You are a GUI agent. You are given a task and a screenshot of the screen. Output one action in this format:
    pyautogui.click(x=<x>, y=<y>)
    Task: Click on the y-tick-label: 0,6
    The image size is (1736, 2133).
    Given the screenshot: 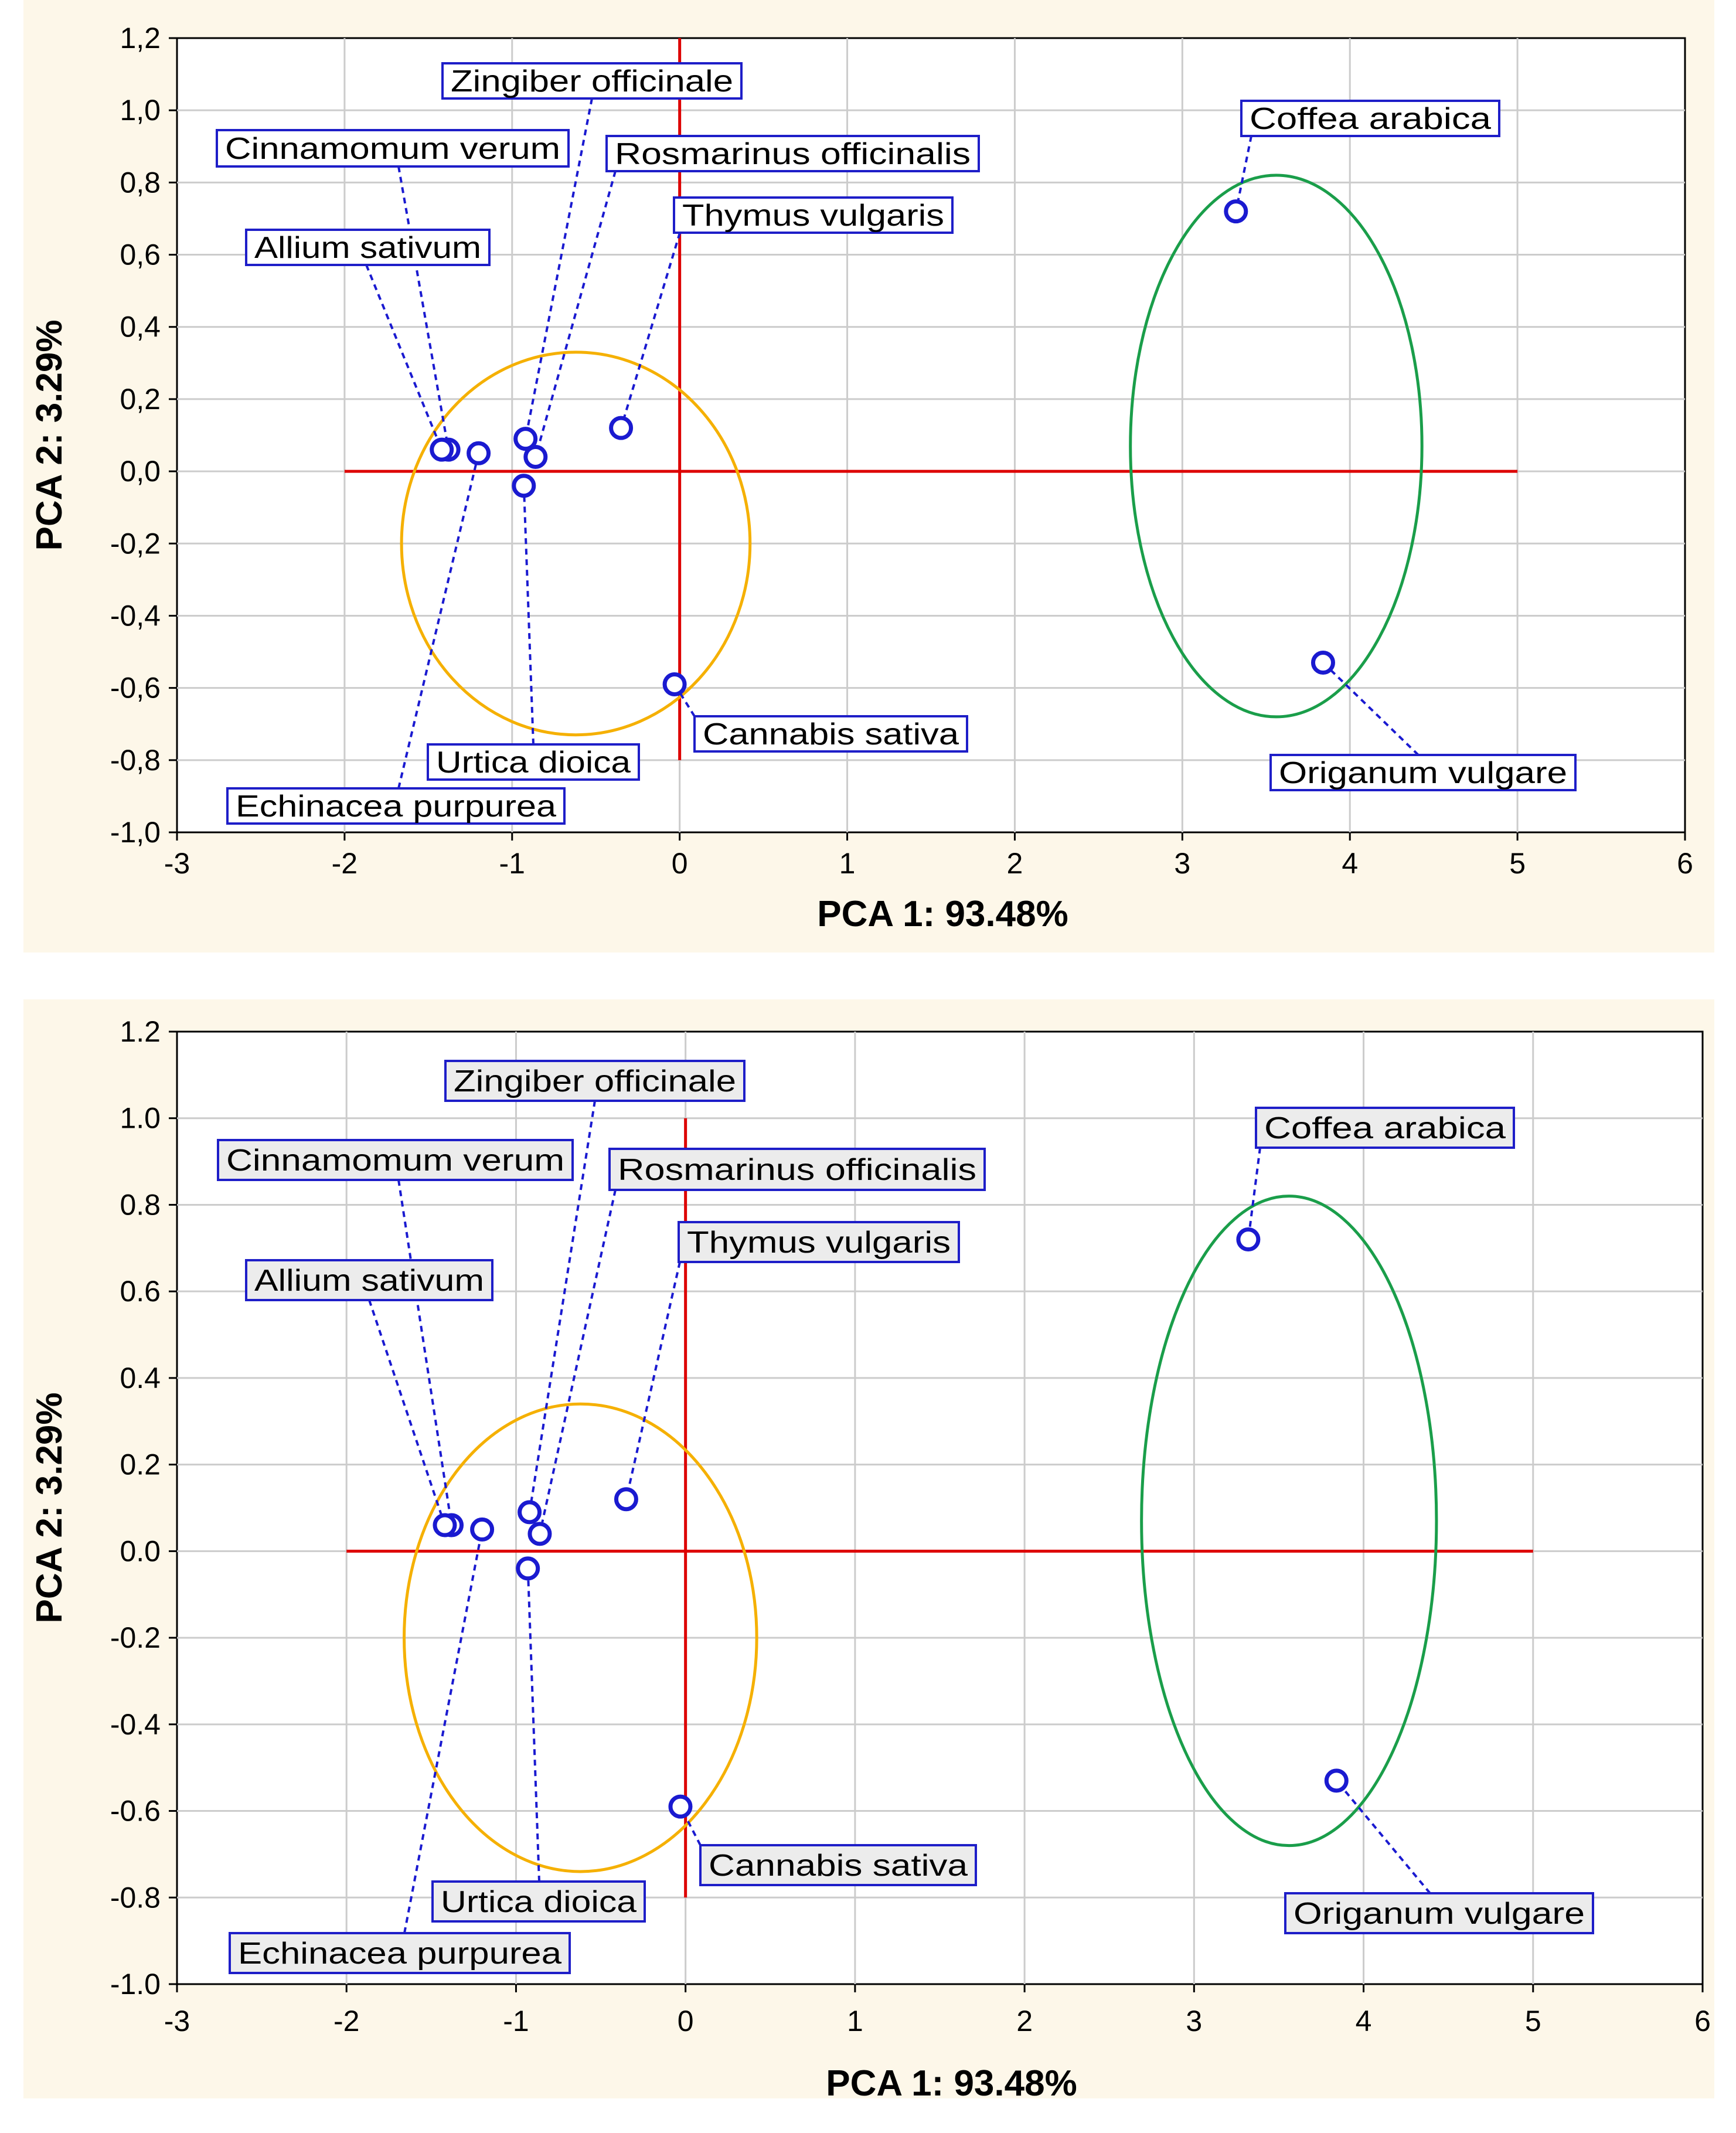 What is the action you would take?
    pyautogui.click(x=140, y=255)
    